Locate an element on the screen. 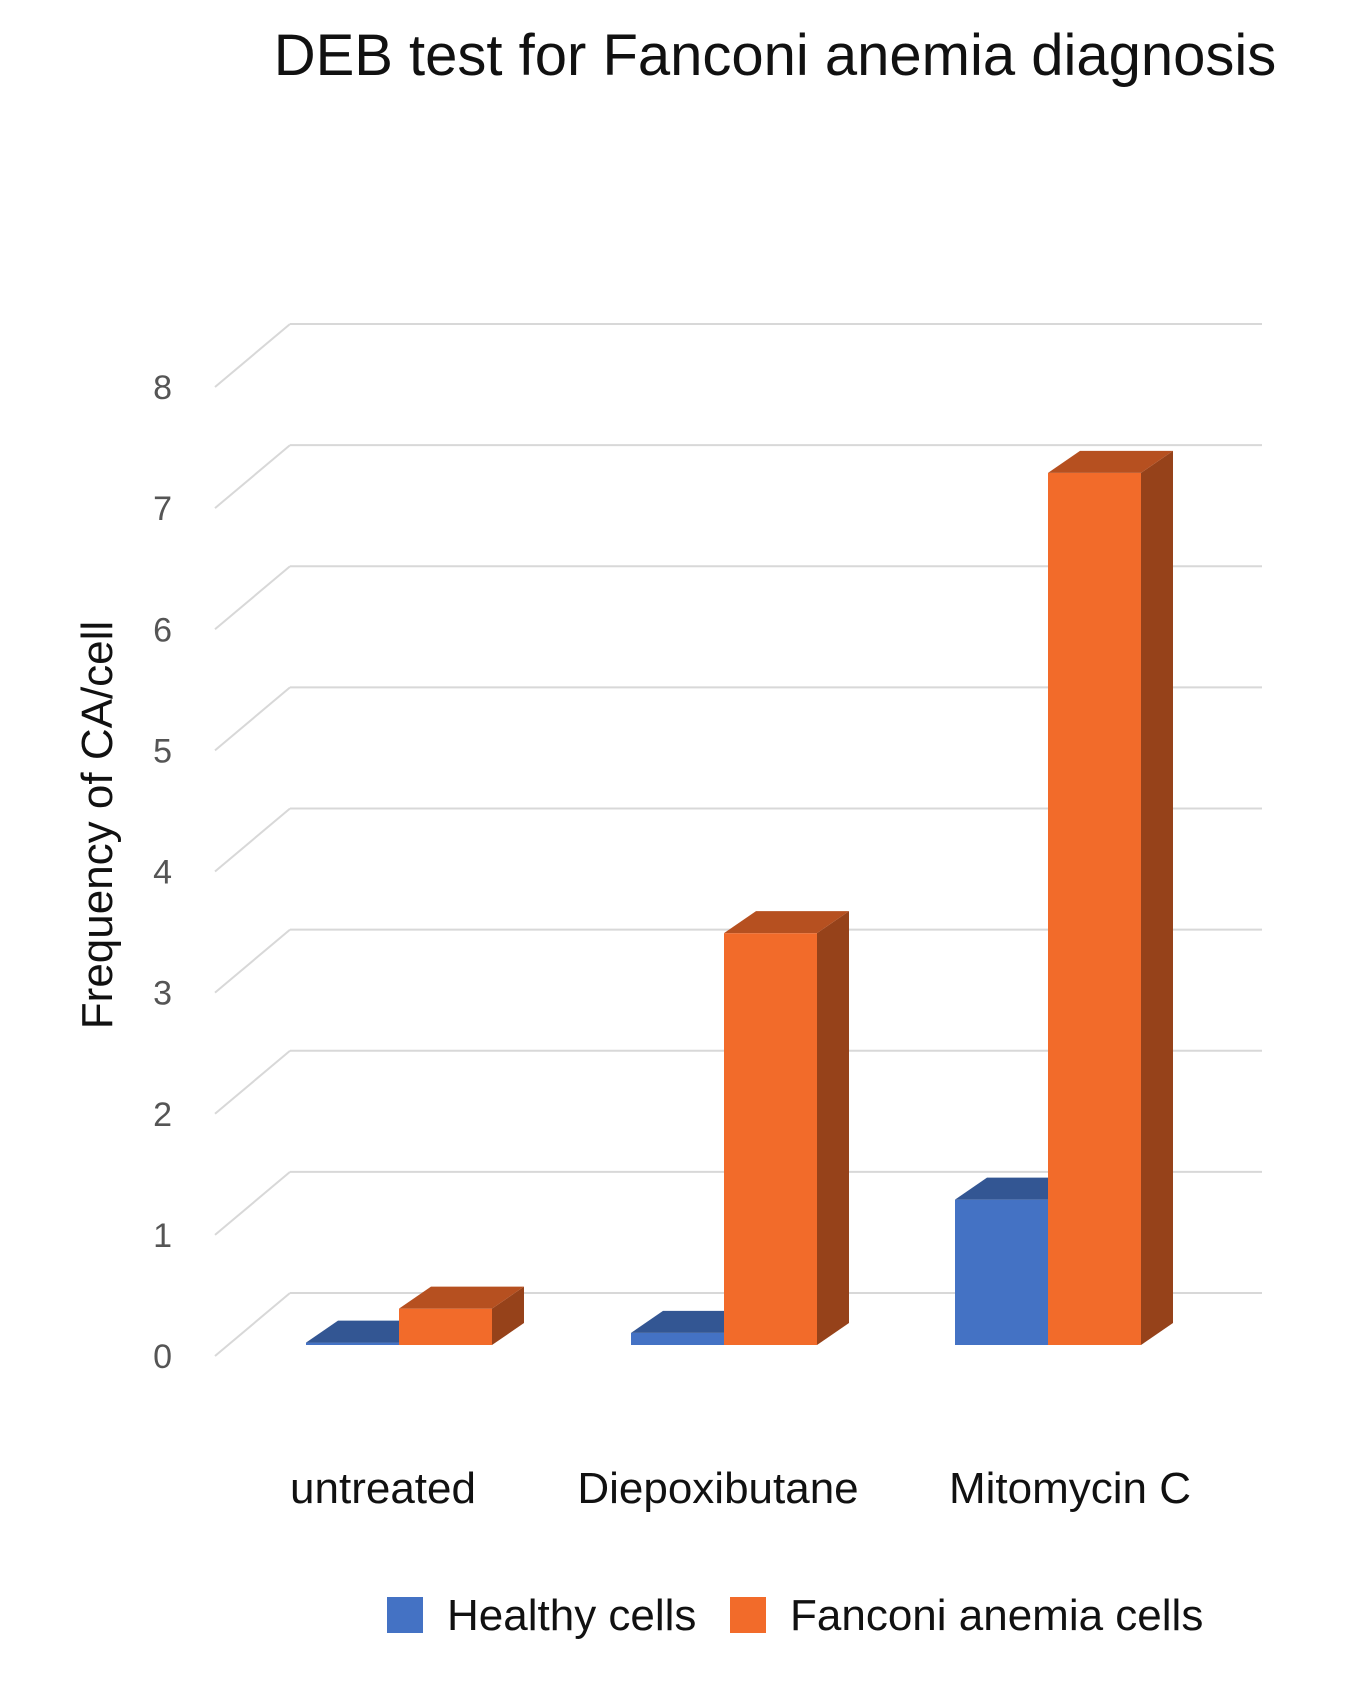  y-tick-label: 7 is located at coordinates (162, 509).